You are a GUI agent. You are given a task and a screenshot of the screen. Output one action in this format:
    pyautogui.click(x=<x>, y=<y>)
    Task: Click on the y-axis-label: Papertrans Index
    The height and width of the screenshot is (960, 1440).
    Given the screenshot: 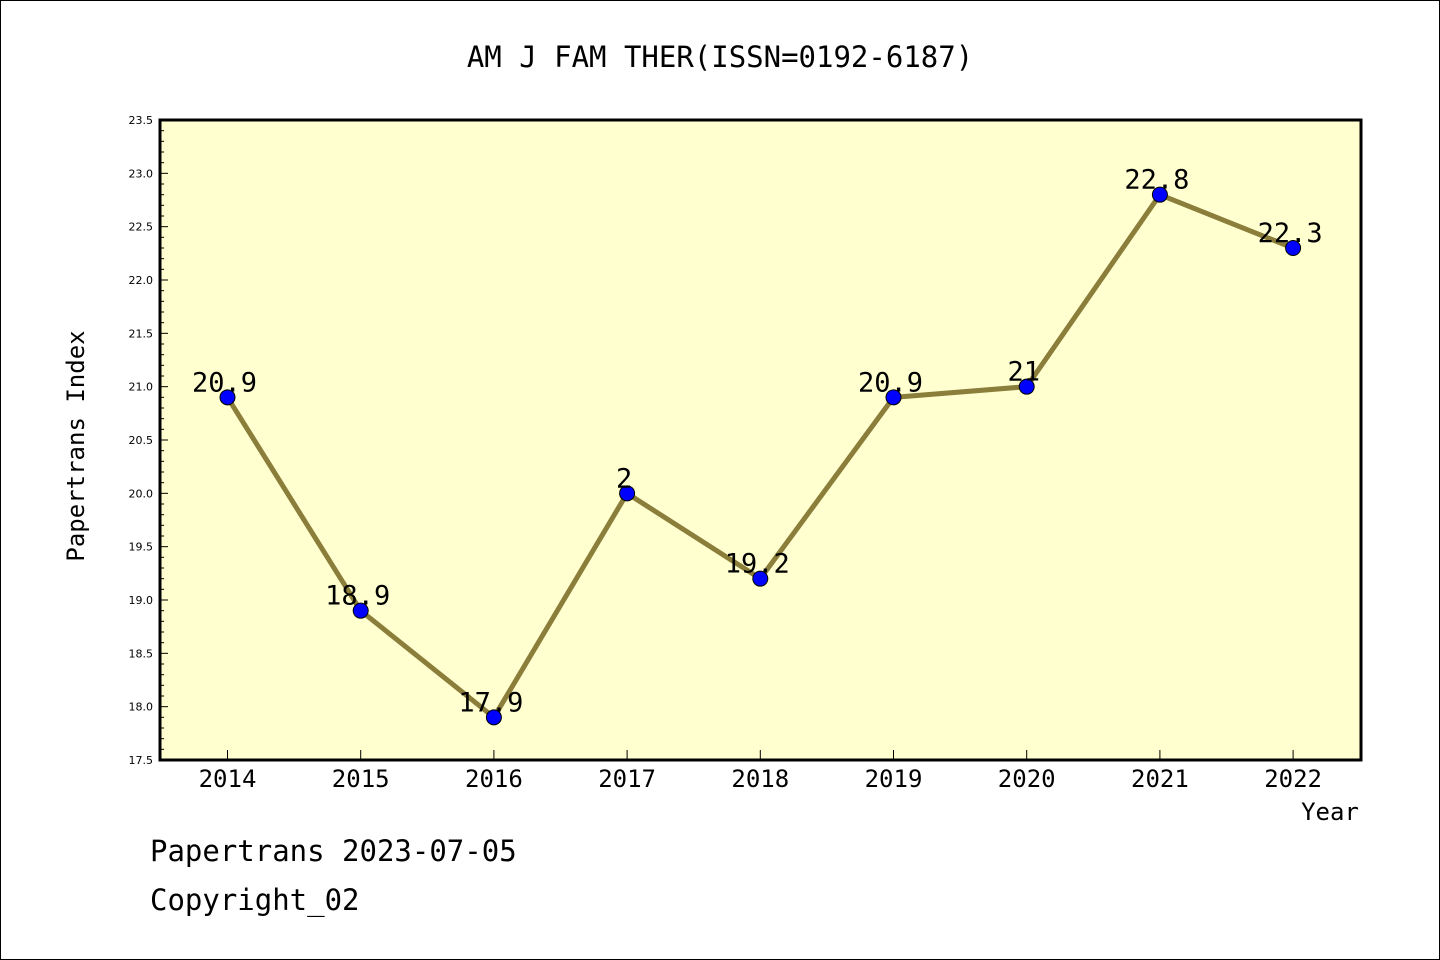 What is the action you would take?
    pyautogui.click(x=76, y=445)
    